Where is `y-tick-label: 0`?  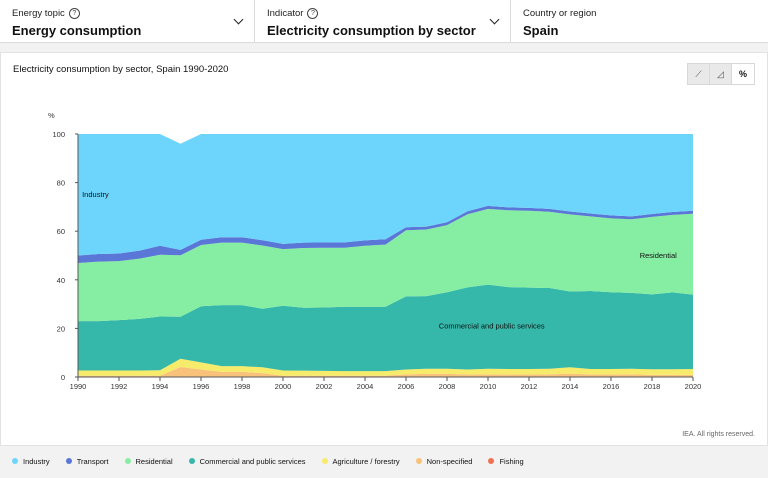 y-tick-label: 0 is located at coordinates (63, 377).